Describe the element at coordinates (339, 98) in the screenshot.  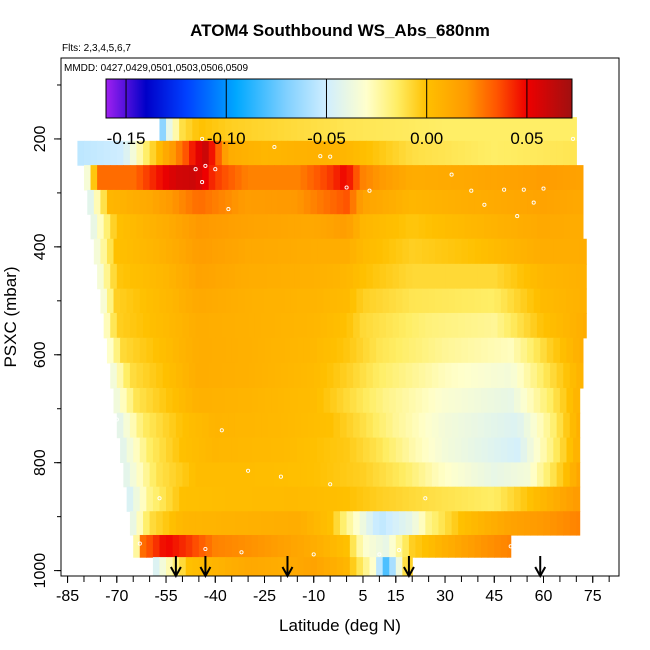
I see `colorbar-gradient` at that location.